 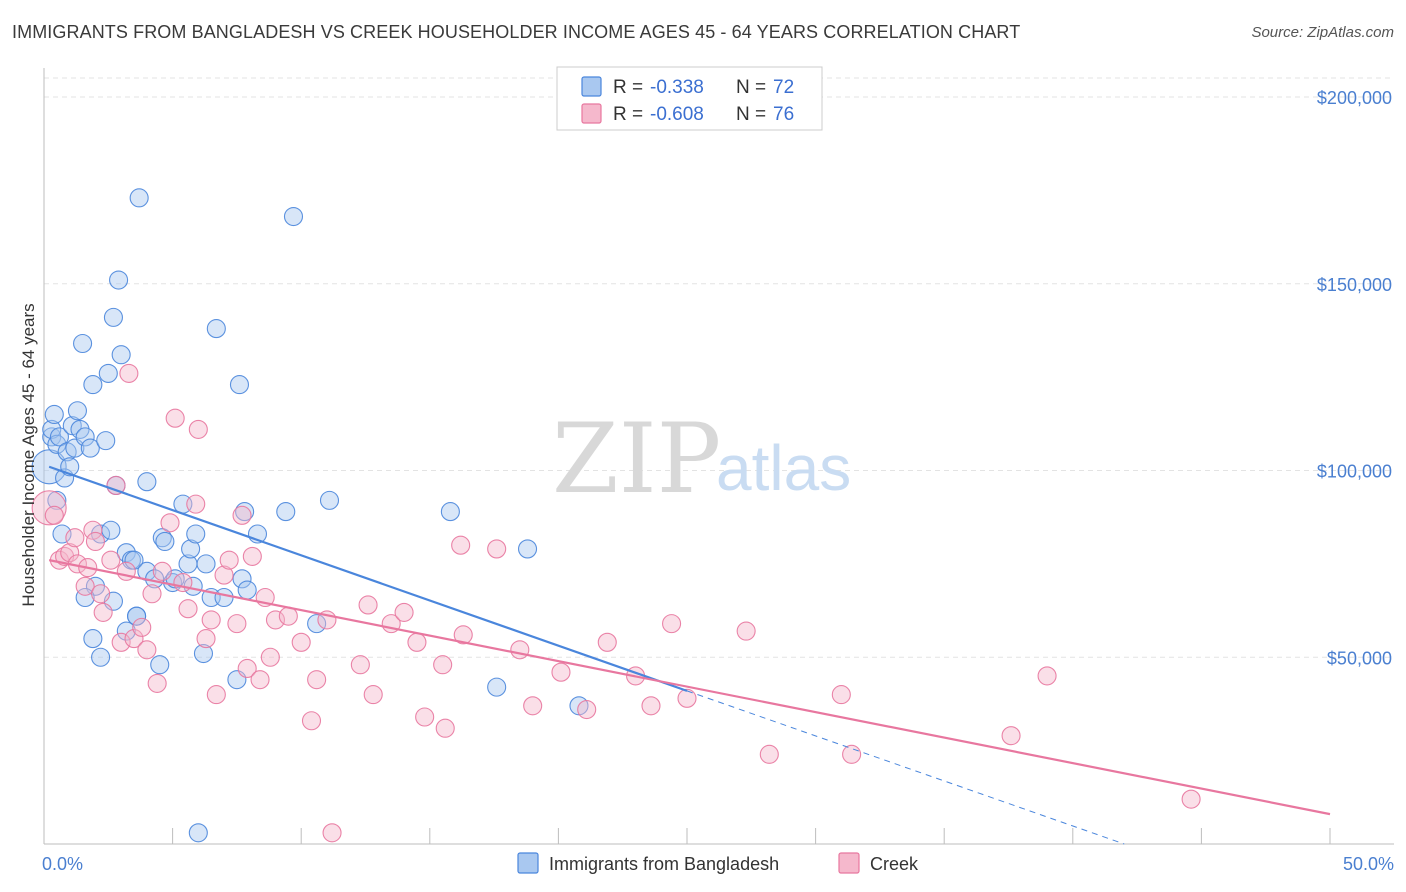 What do you see at coordinates (1368, 864) in the screenshot?
I see `x-tick-label: 50.0%` at bounding box center [1368, 864].